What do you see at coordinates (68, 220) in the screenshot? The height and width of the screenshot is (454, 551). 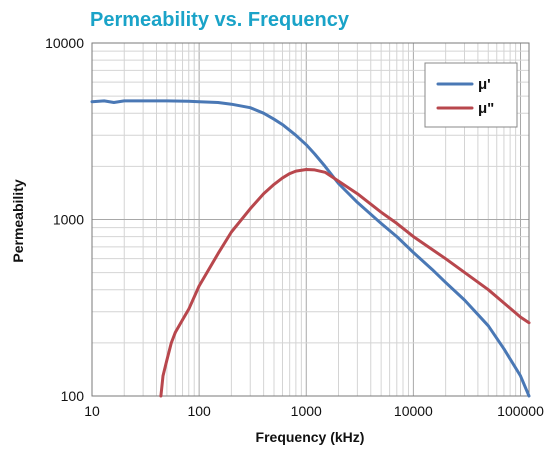 I see `y-tick-label: 1000` at bounding box center [68, 220].